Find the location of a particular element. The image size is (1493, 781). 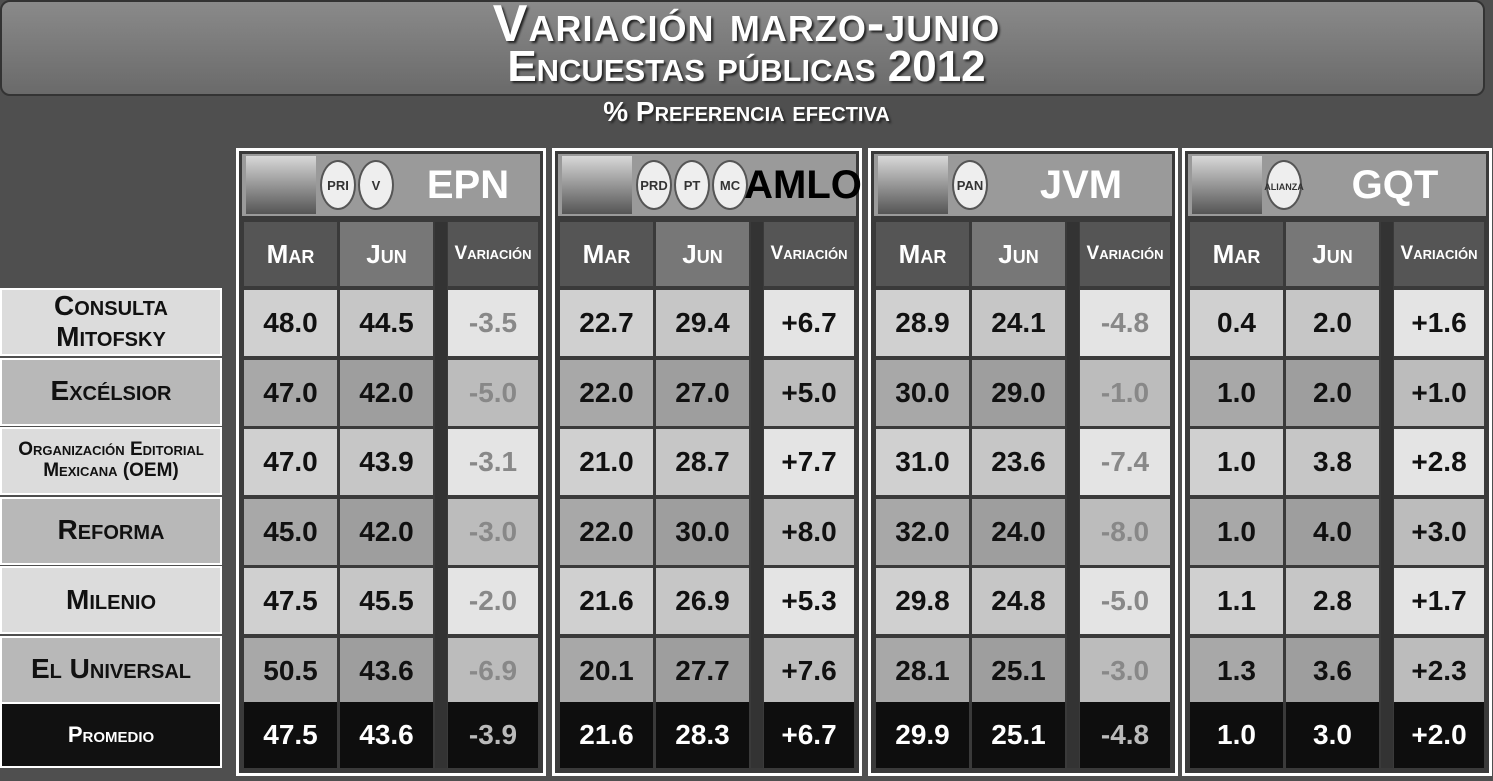

candidate-name: EPN is located at coordinates (468, 184).